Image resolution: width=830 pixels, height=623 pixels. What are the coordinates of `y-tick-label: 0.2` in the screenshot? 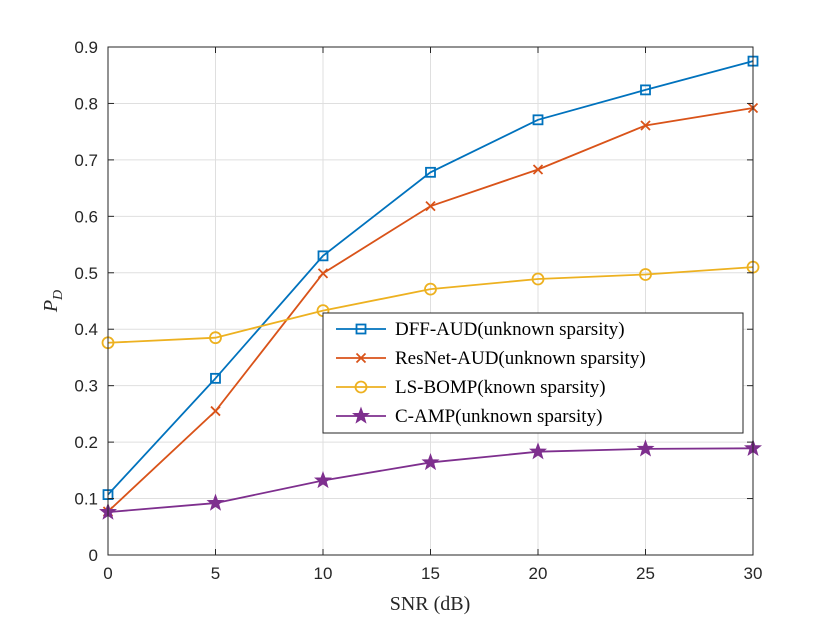 It's located at (86, 442).